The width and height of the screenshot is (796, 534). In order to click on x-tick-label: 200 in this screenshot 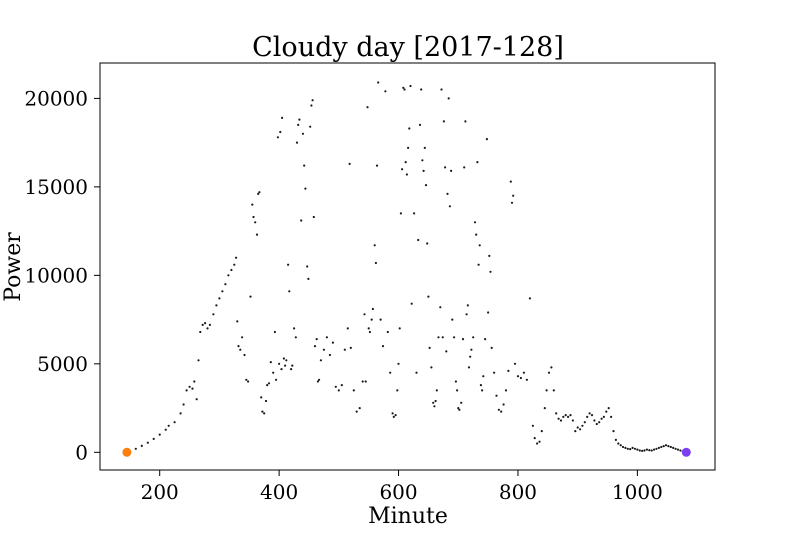, I will do `click(160, 492)`.